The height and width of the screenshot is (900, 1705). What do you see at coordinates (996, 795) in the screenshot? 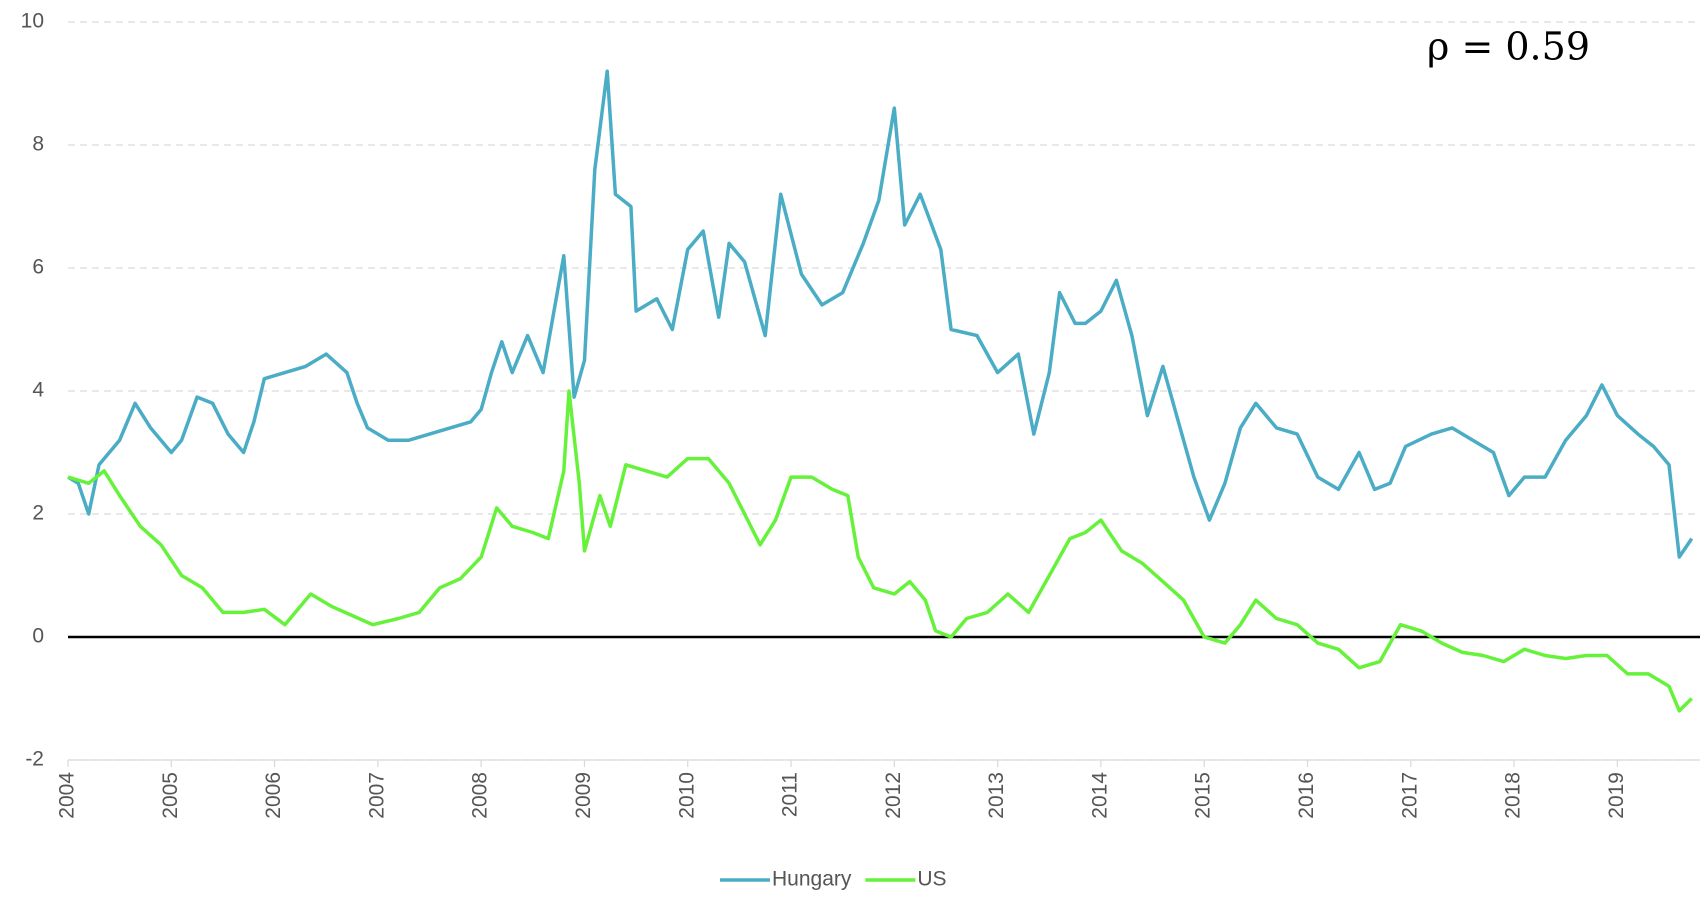
I see `x-tick-label: 2013` at bounding box center [996, 795].